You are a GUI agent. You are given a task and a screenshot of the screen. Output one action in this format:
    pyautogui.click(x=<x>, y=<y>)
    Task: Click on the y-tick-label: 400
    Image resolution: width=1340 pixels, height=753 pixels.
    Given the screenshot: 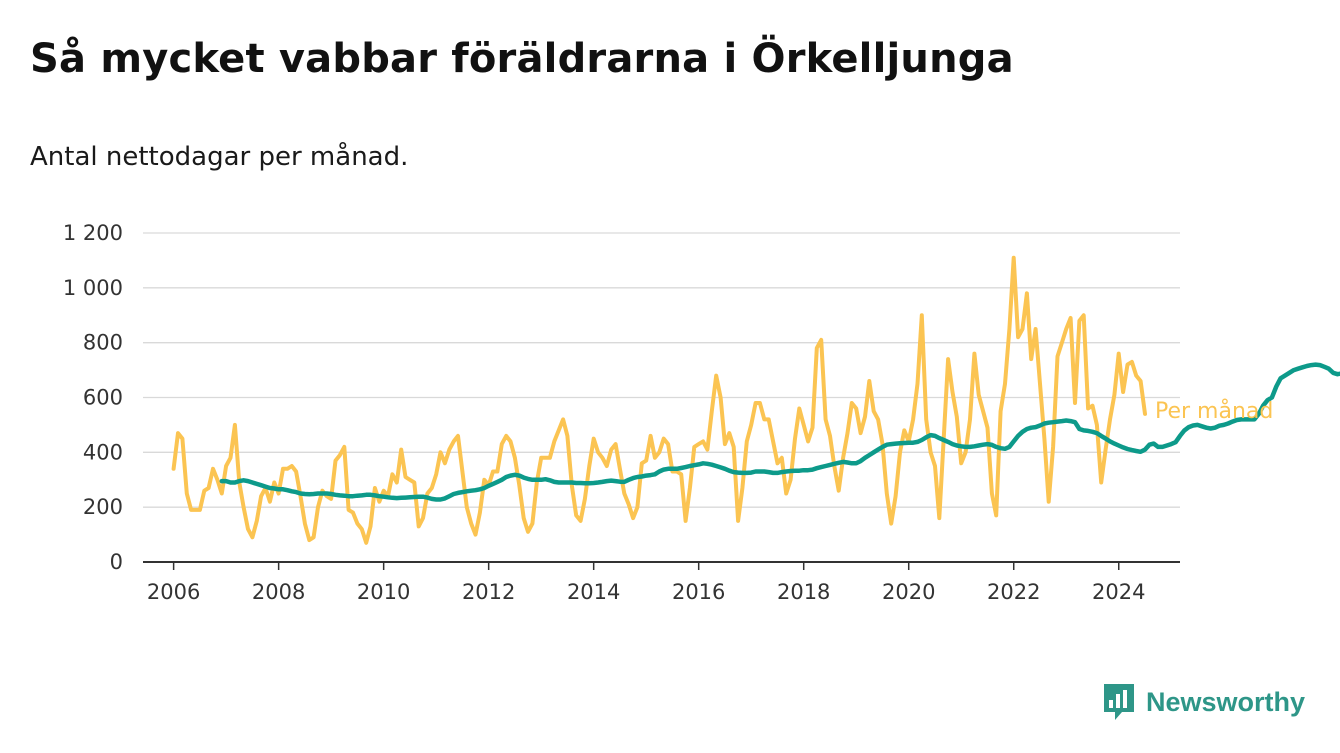 What is the action you would take?
    pyautogui.click(x=103, y=452)
    